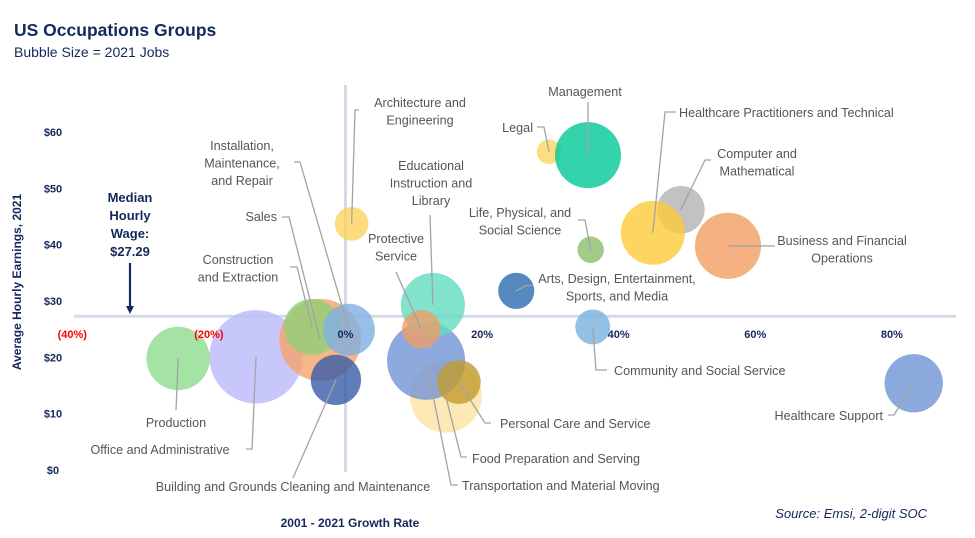  I want to click on bubble-label-line: and Extraction, so click(238, 278).